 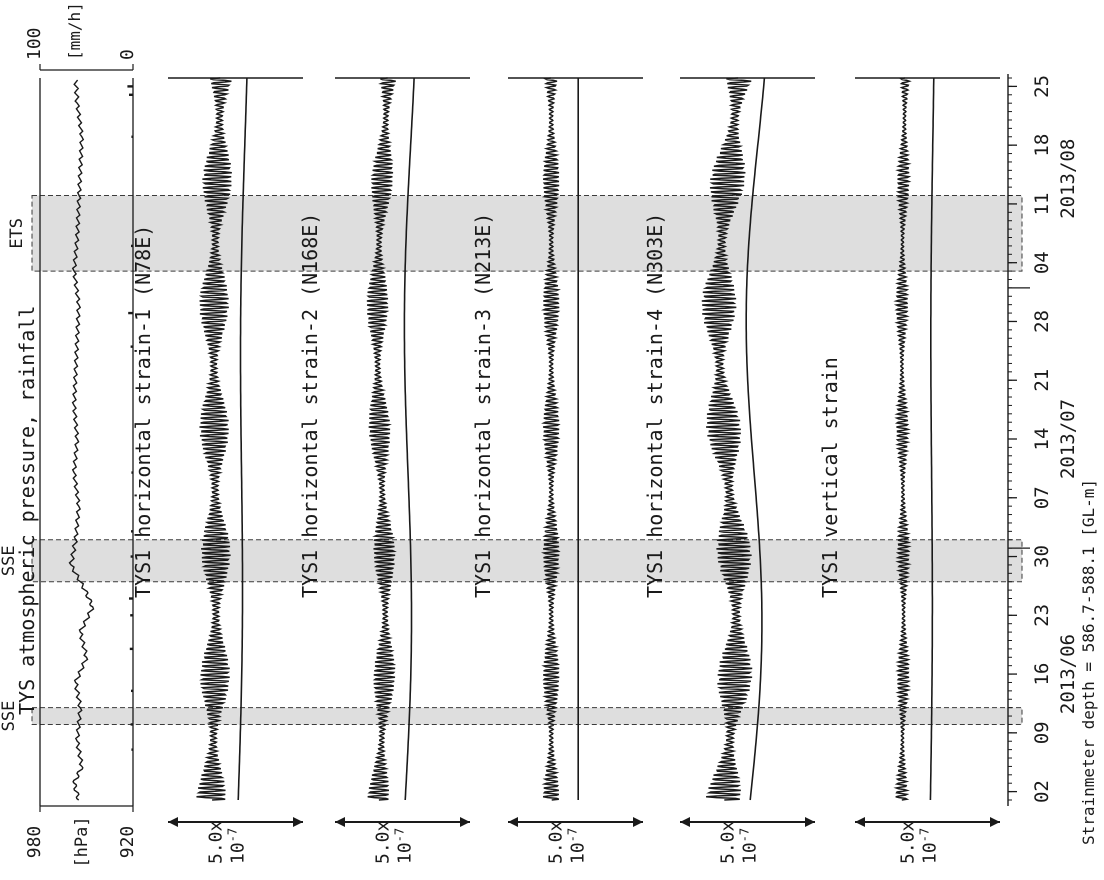 I want to click on pressure-tick-920: 920, so click(x=127, y=842).